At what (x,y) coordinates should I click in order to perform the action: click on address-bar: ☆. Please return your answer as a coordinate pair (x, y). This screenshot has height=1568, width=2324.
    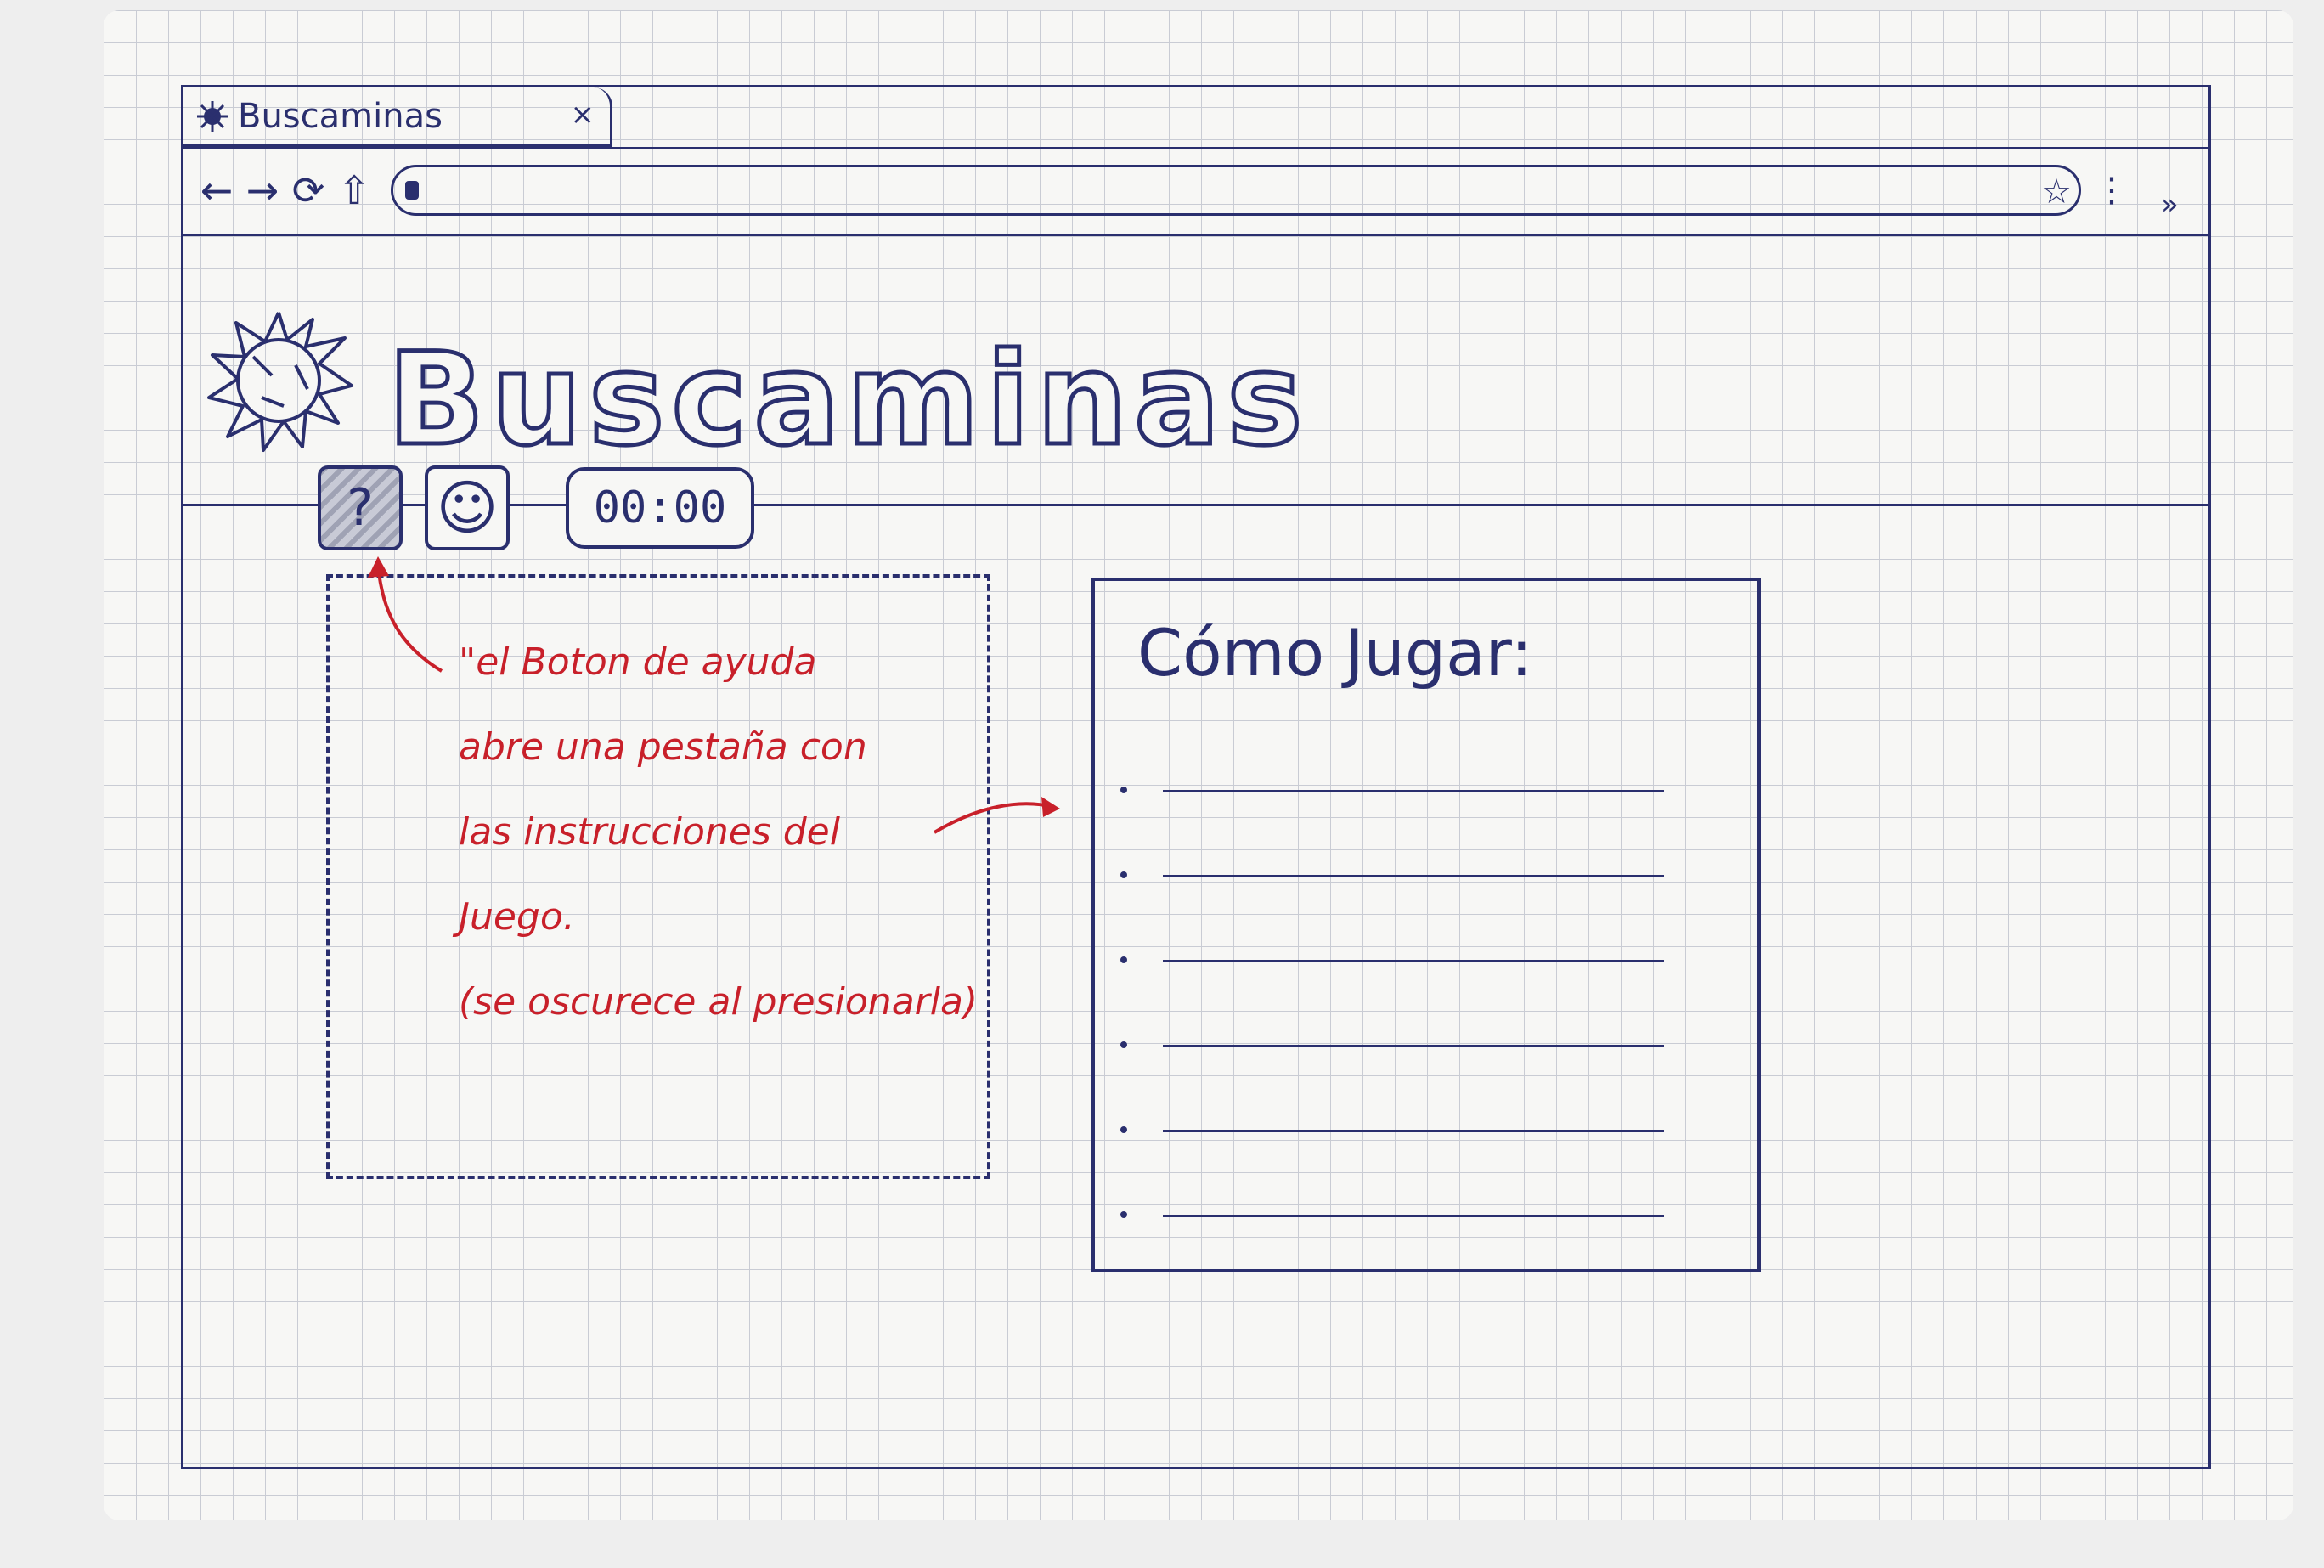
    Looking at the image, I should click on (1236, 191).